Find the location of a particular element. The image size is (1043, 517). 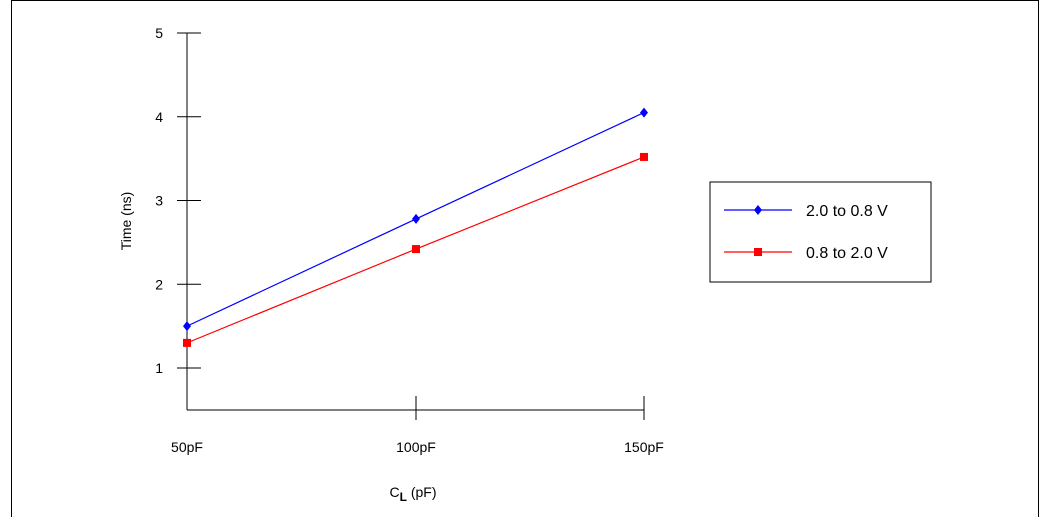

y-tick-label: 3 is located at coordinates (159, 201).